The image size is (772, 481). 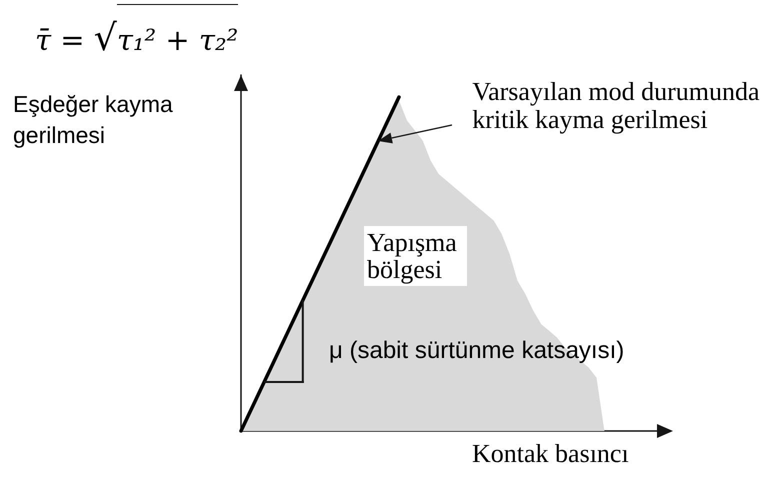 I want to click on y-axis-title: Eşdeğer kayma gerilmesi, so click(x=93, y=119).